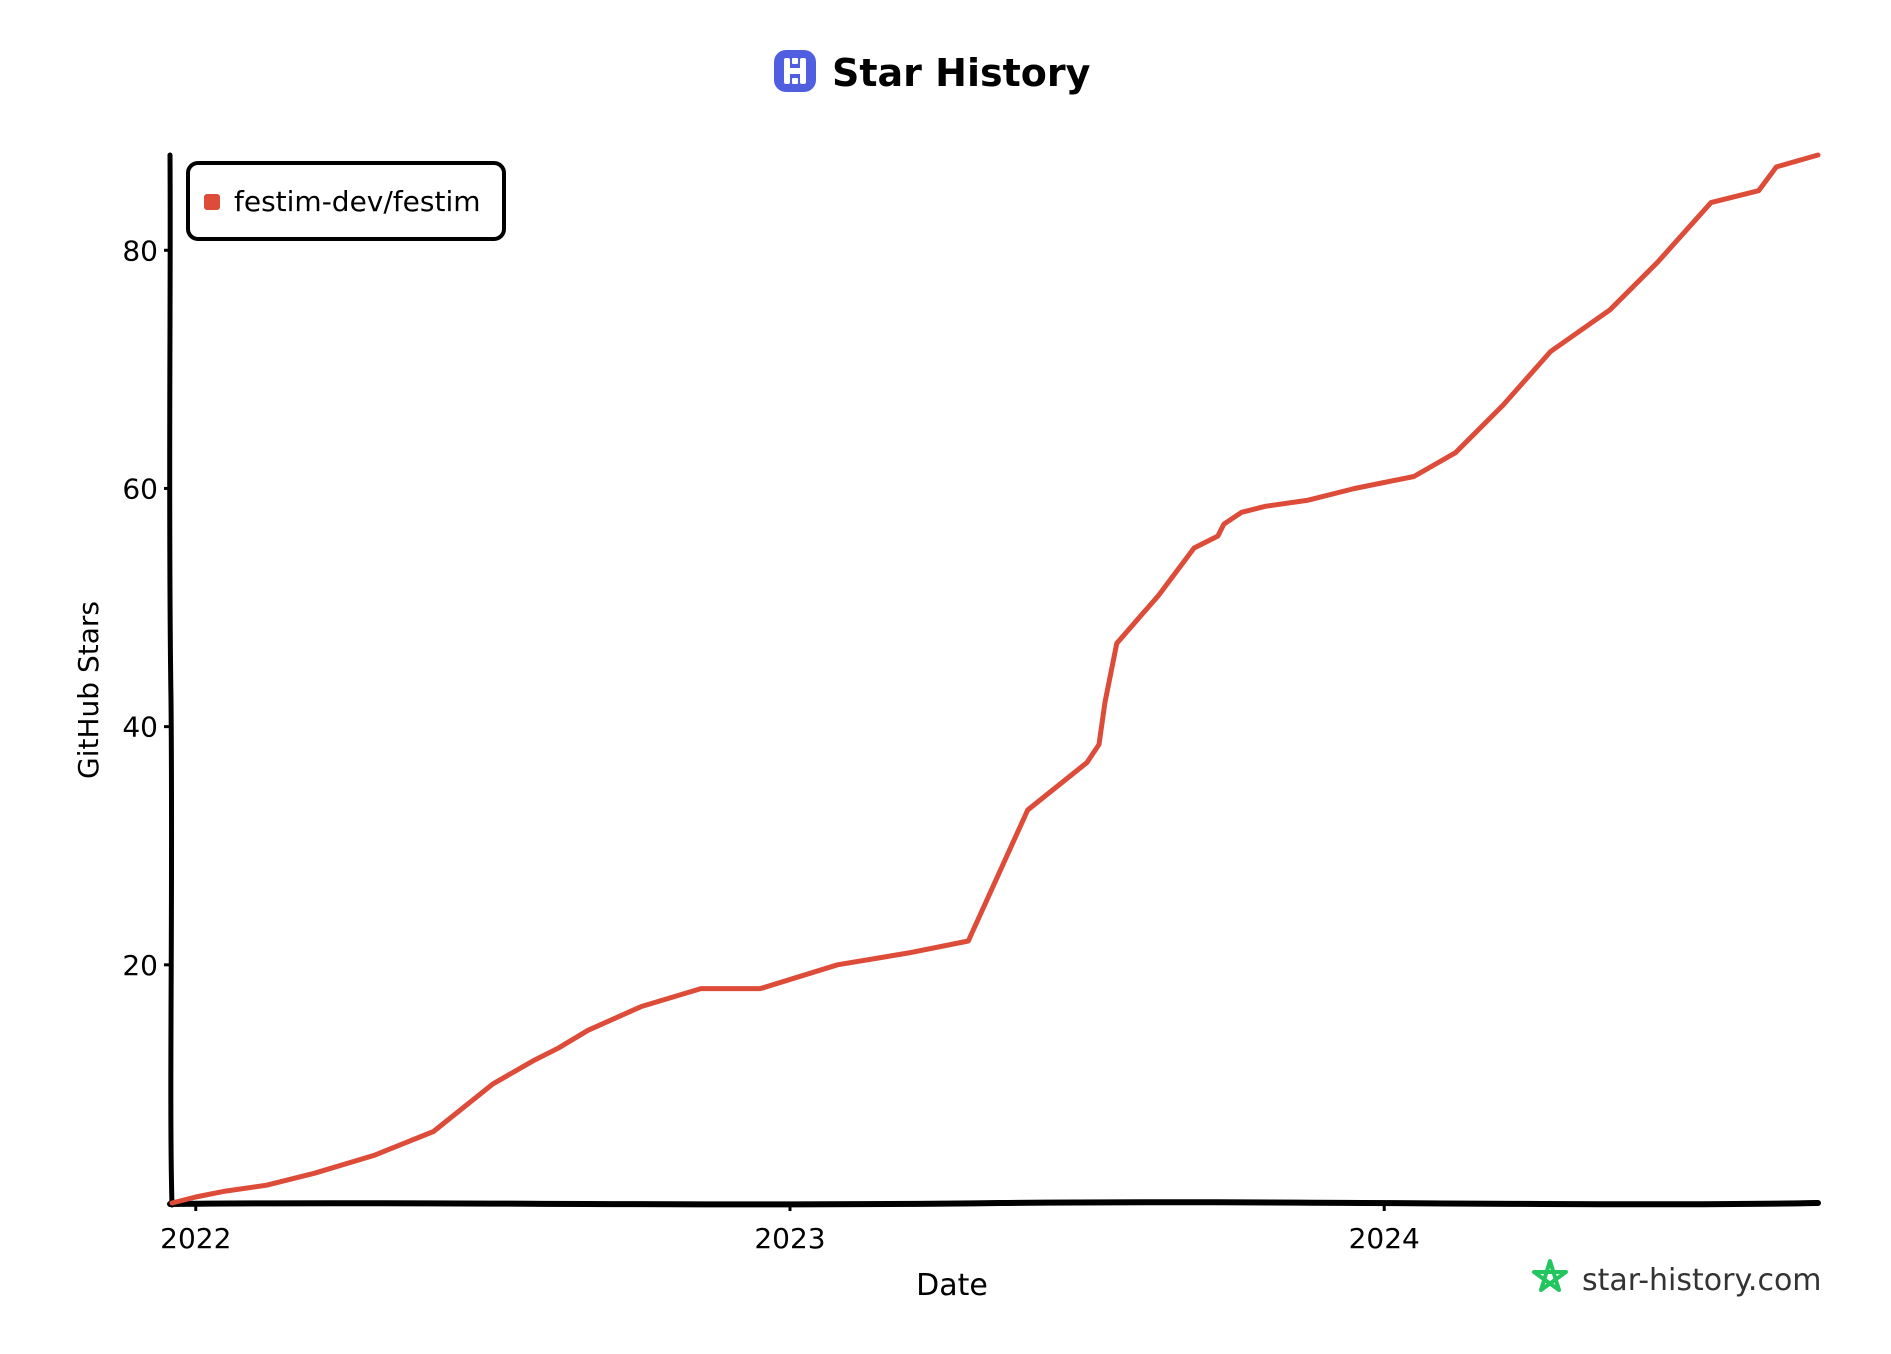 The height and width of the screenshot is (1354, 1891). I want to click on y-tick-label: 80, so click(140, 250).